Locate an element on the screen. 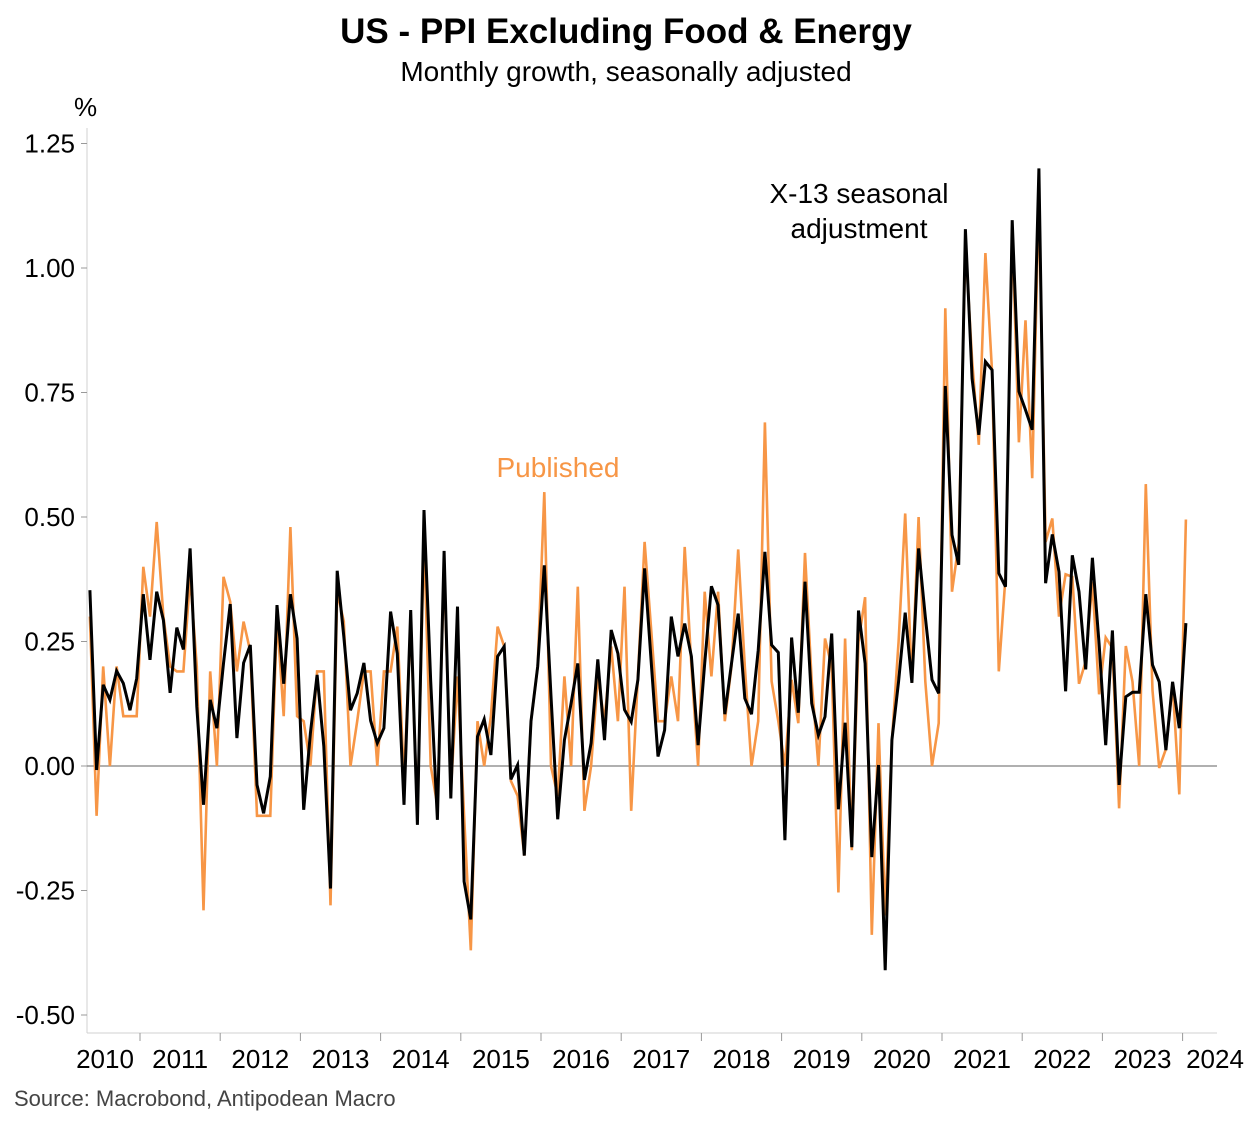  x-tick-label: 2011 is located at coordinates (180, 1059).